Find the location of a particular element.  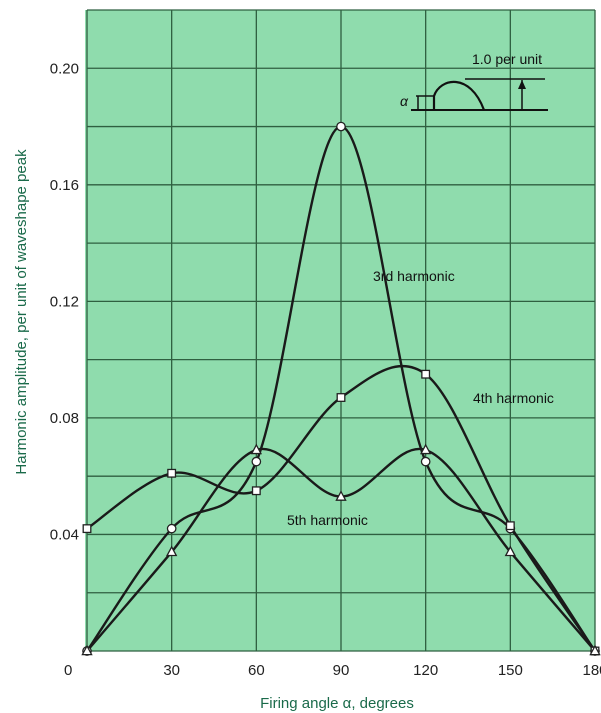

x-tick-label: 0 is located at coordinates (68, 670).